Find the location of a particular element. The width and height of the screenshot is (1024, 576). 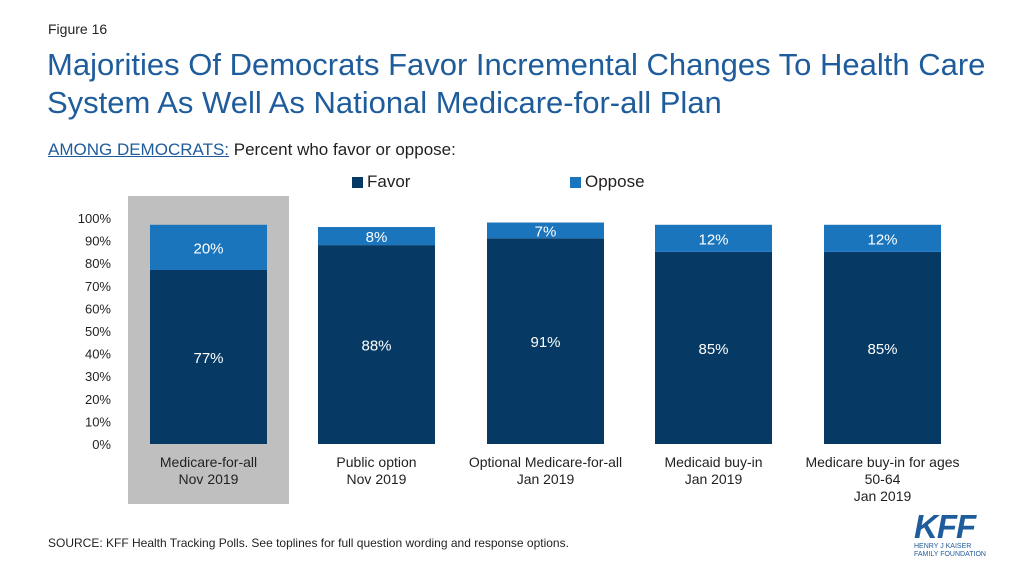

data-label-oppose: 20% is located at coordinates (208, 248).